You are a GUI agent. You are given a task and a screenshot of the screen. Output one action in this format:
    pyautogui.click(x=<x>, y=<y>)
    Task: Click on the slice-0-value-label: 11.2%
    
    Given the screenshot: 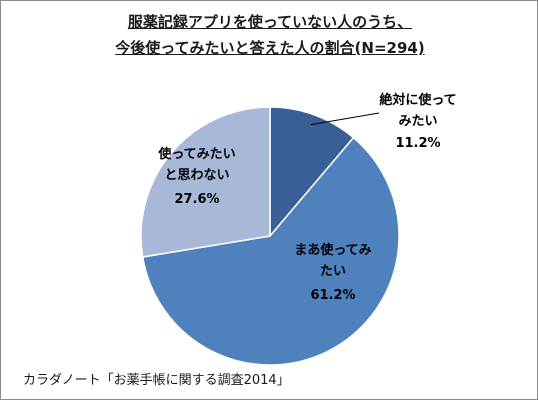 What is the action you would take?
    pyautogui.click(x=417, y=143)
    